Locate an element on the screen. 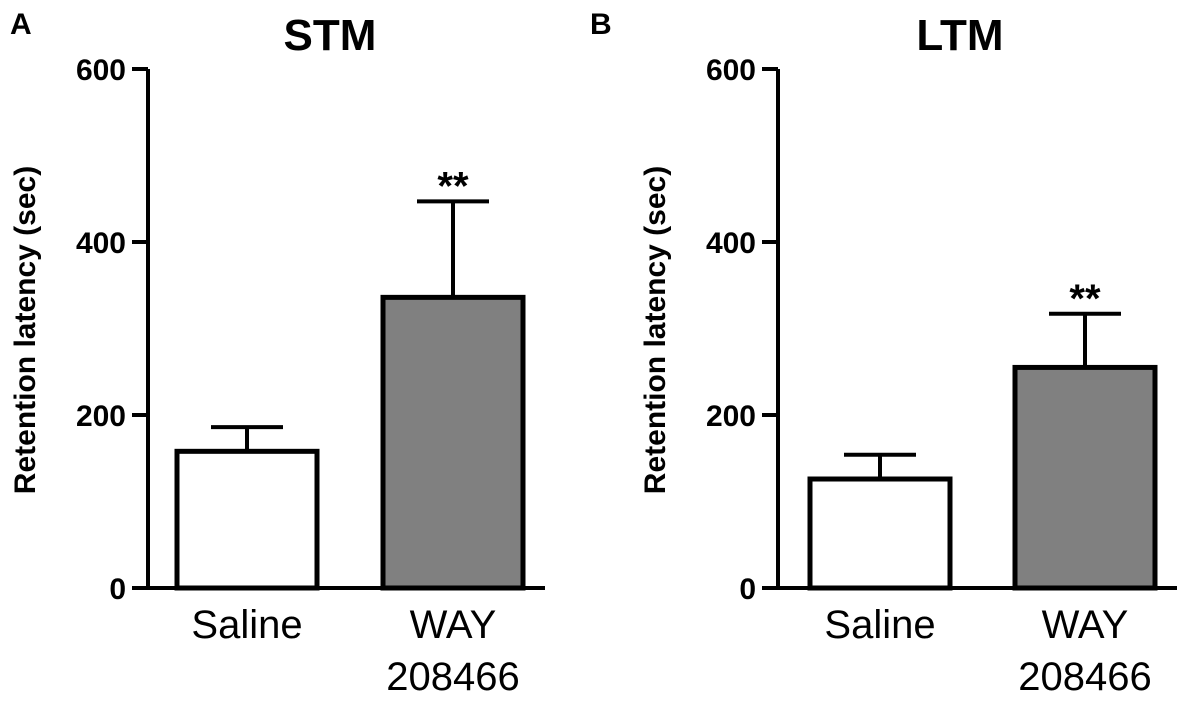  chart-title: STM is located at coordinates (330, 35).